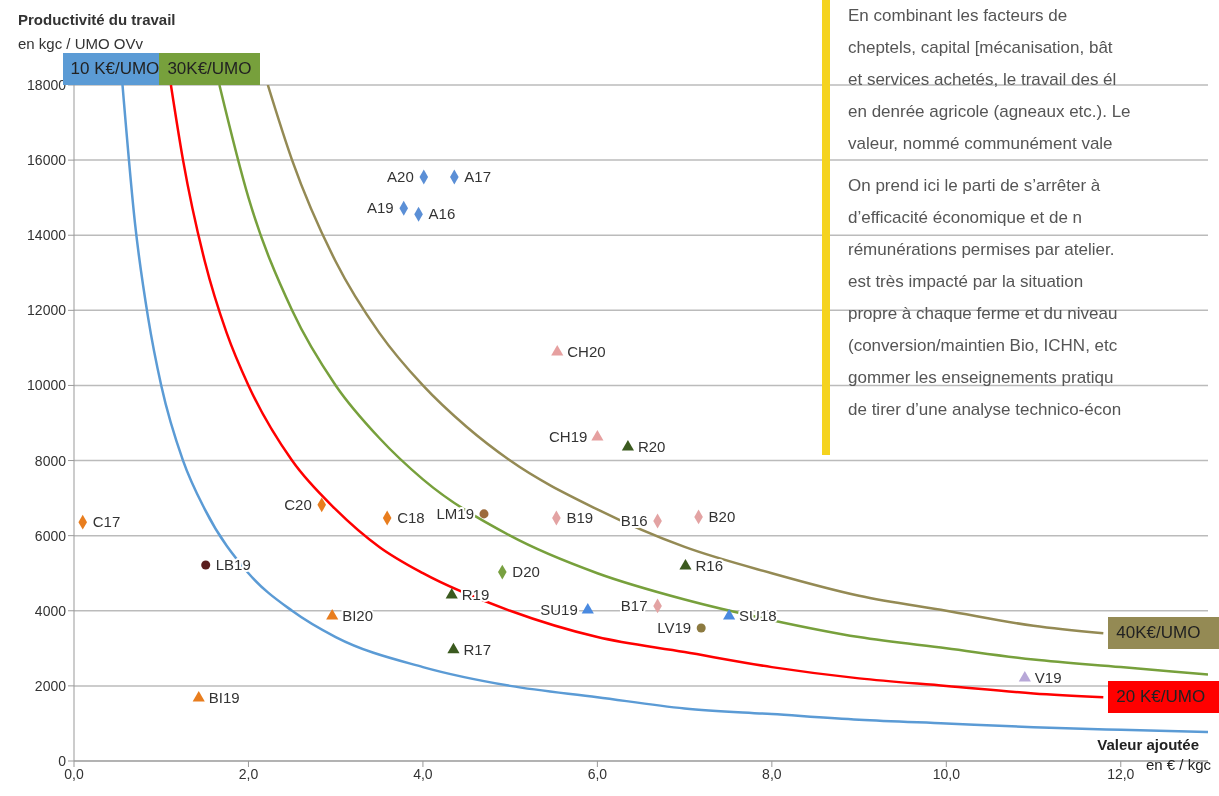  Describe the element at coordinates (568, 436) in the screenshot. I see `data-label: CH19` at that location.